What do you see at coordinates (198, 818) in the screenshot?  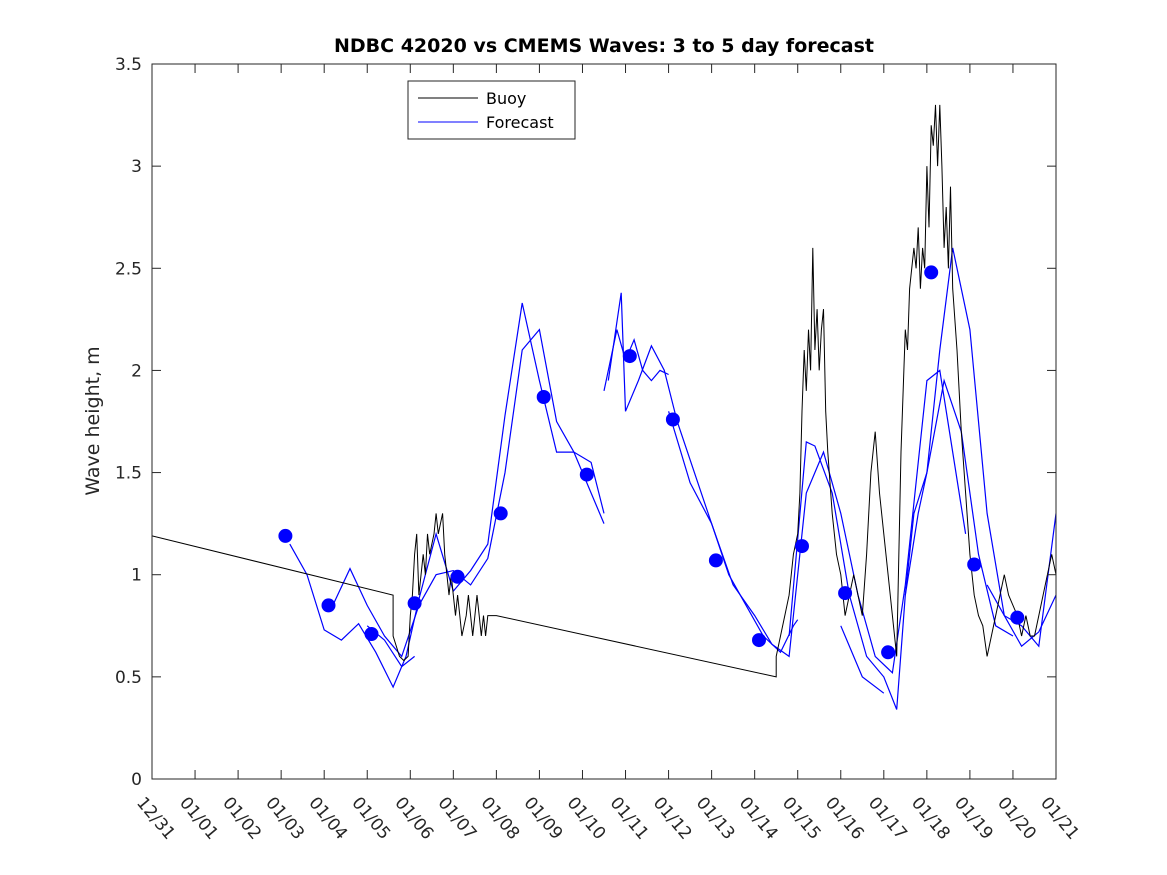 I see `x-tick-label: 01/01` at bounding box center [198, 818].